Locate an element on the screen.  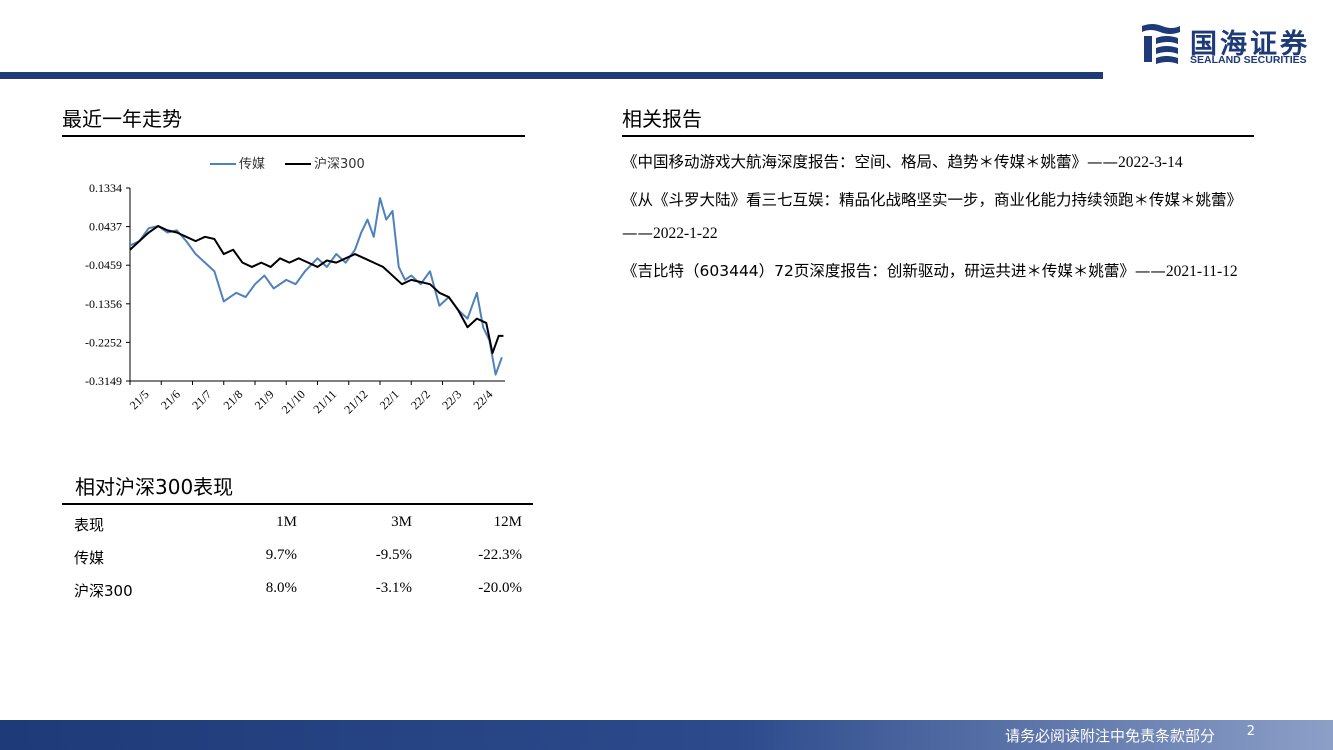
x-tick-label: 21/7 is located at coordinates (201, 399).